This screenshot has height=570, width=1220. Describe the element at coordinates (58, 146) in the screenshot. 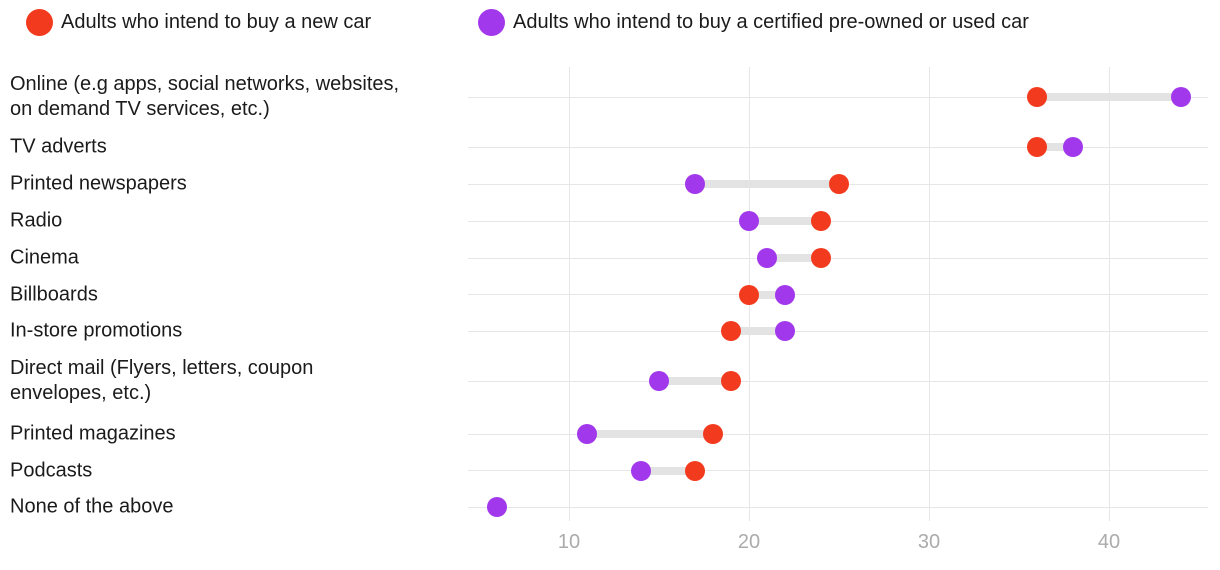

I see `category-label: TV adverts` at that location.